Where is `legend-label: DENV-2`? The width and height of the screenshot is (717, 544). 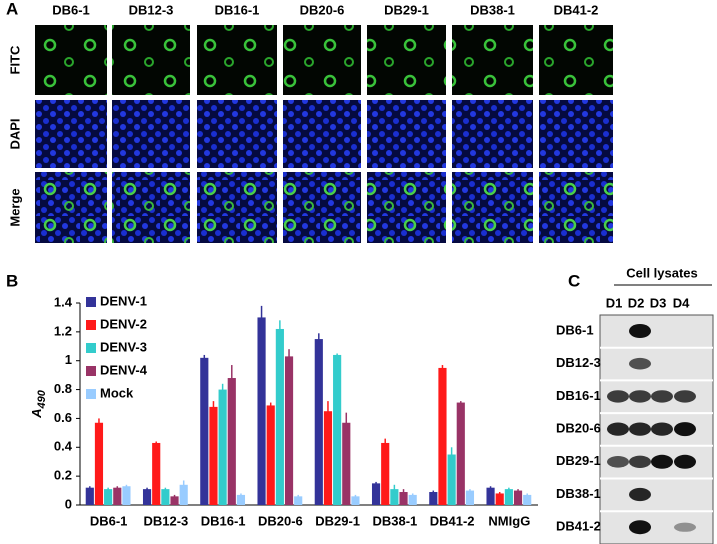 legend-label: DENV-2 is located at coordinates (123, 323).